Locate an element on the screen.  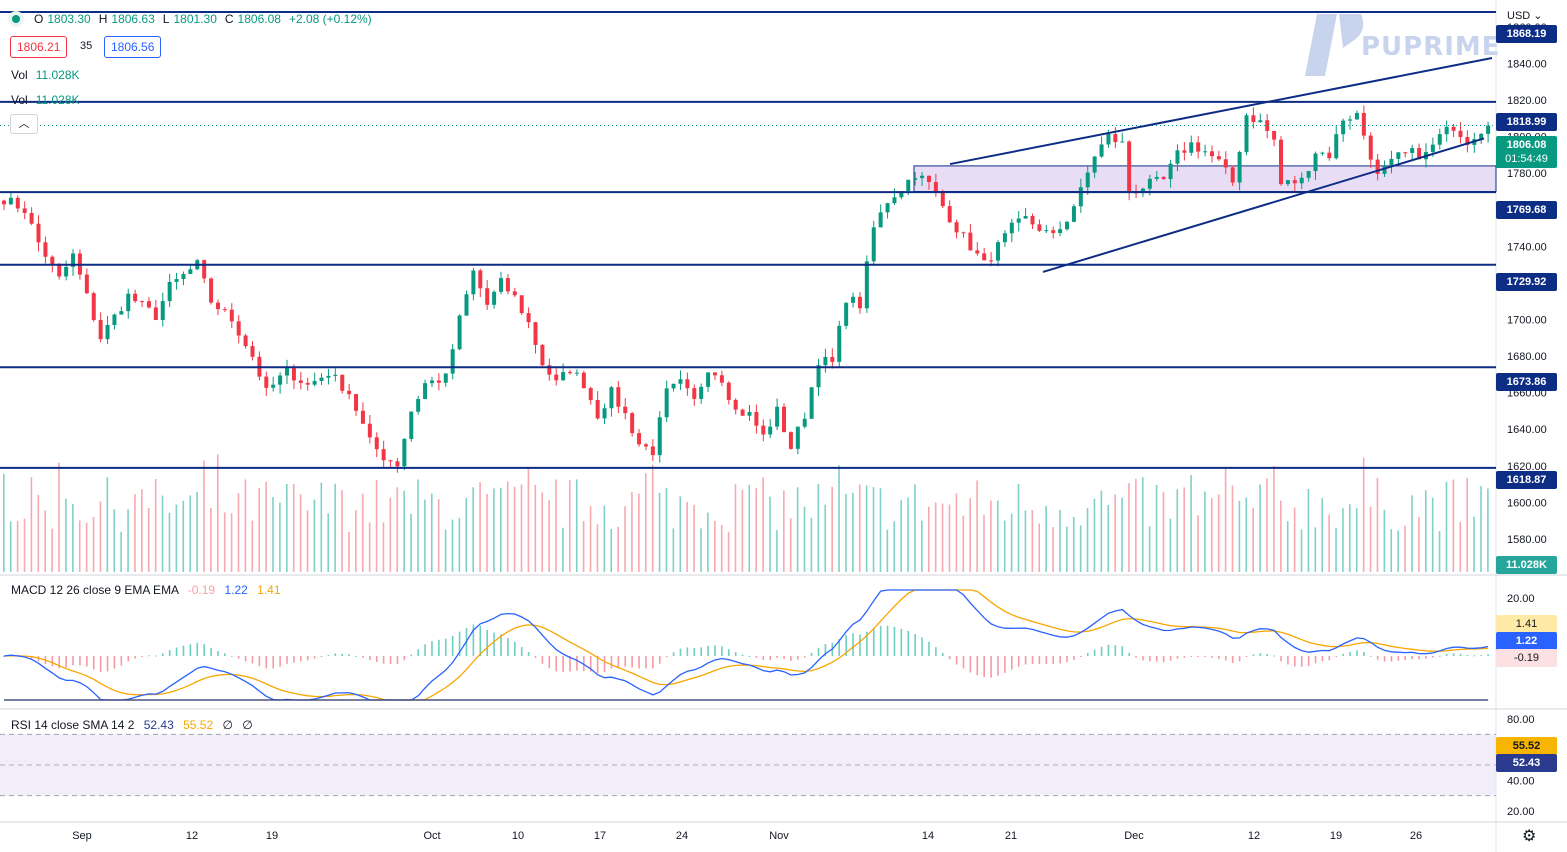
collapse-legend-button: ︿ is located at coordinates (24, 124).